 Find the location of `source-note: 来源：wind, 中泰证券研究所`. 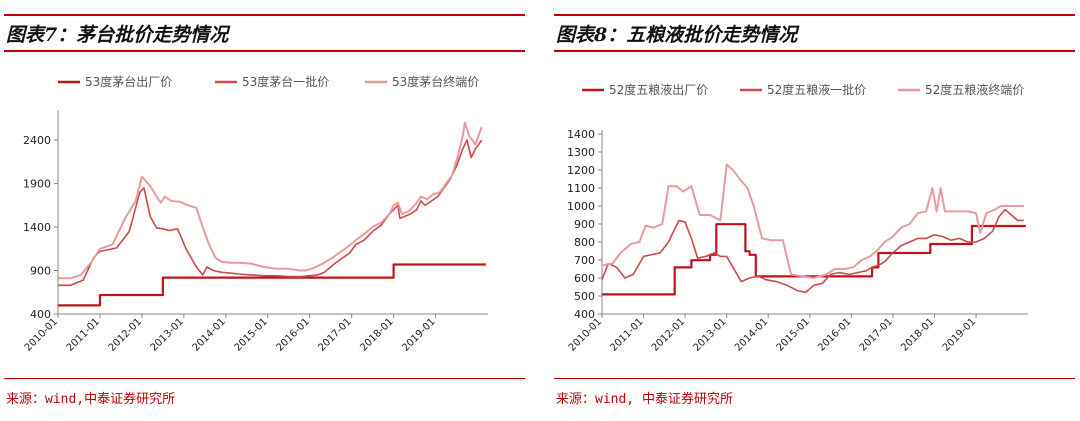

source-note: 来源：wind, 中泰证券研究所 is located at coordinates (644, 399).